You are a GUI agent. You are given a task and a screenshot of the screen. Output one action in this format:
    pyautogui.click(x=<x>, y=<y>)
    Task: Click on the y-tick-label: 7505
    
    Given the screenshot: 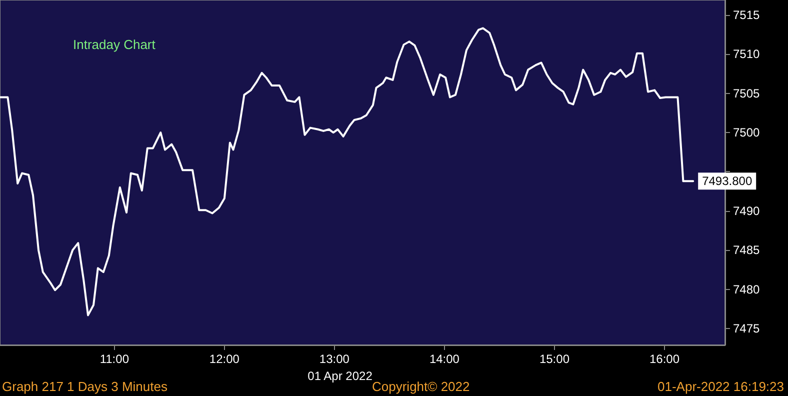 What is the action you would take?
    pyautogui.click(x=746, y=93)
    